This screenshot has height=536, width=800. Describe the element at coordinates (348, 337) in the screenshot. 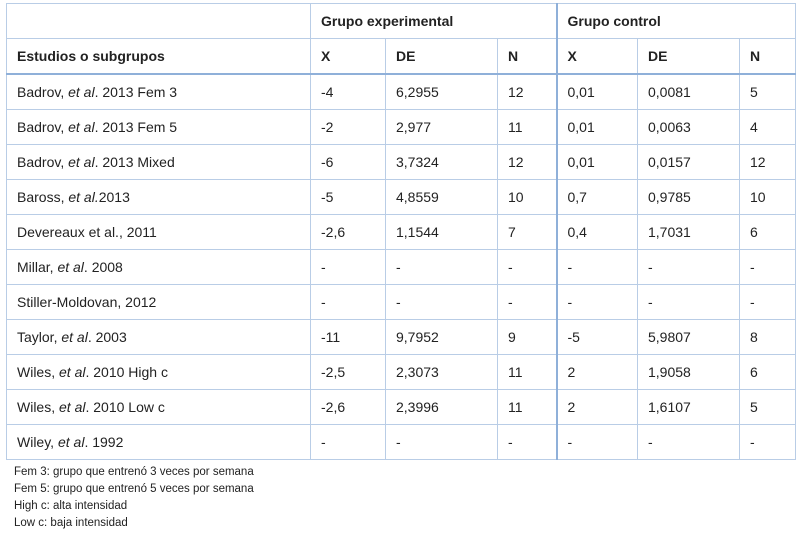

I see `exp-x-cell: -11` at that location.